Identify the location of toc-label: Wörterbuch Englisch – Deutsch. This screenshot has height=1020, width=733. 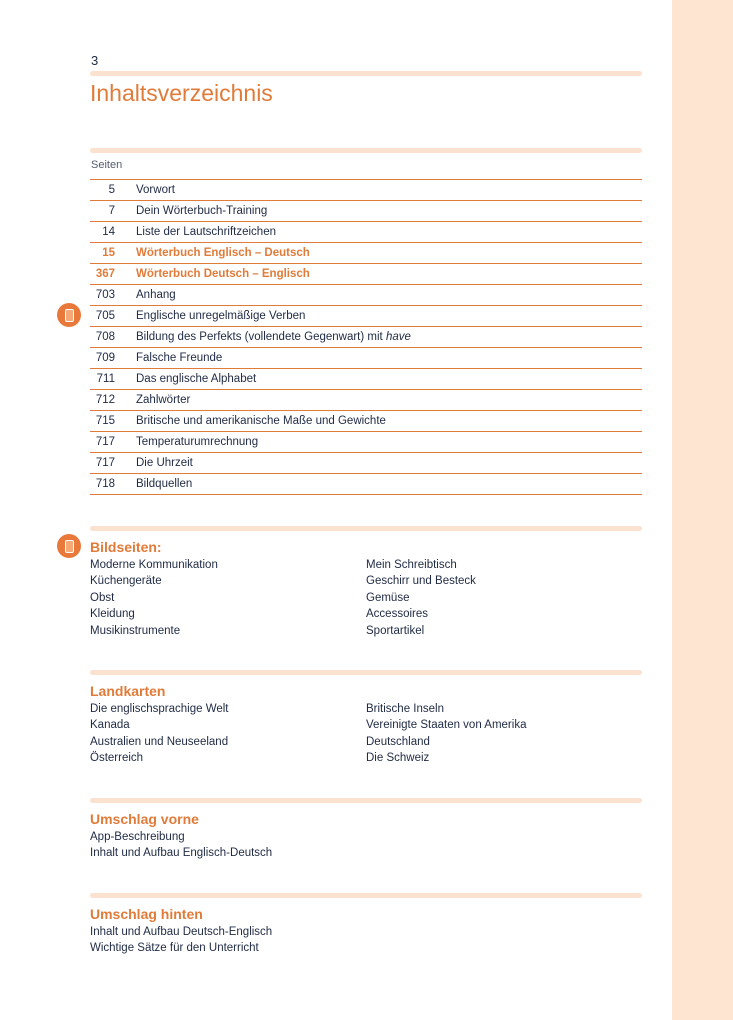
(223, 253).